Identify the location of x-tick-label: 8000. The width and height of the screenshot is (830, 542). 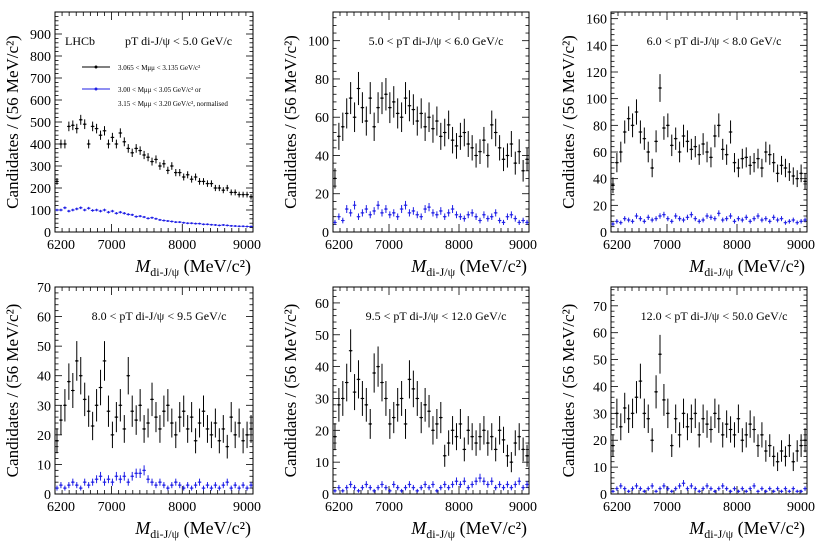
(182, 245).